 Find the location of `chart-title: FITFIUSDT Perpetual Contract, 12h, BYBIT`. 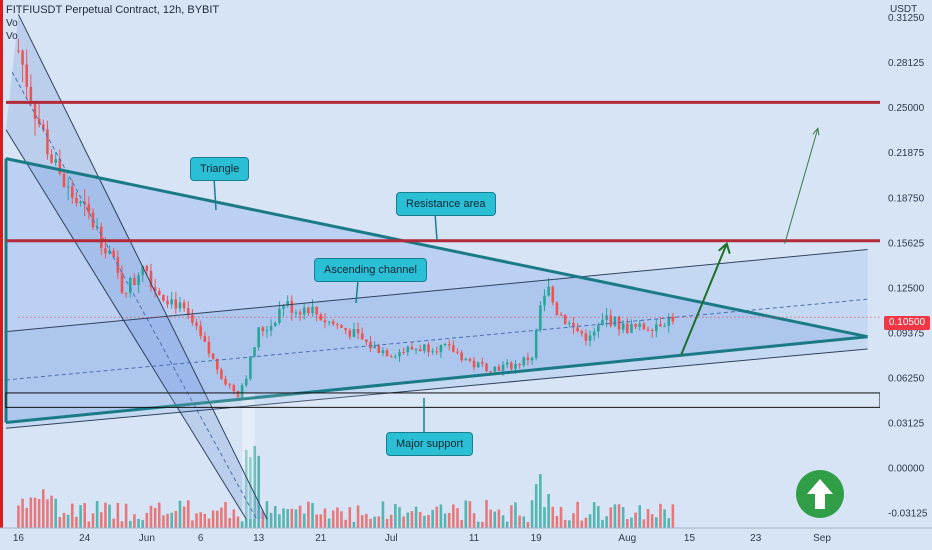

chart-title: FITFIUSDT Perpetual Contract, 12h, BYBIT is located at coordinates (113, 10).